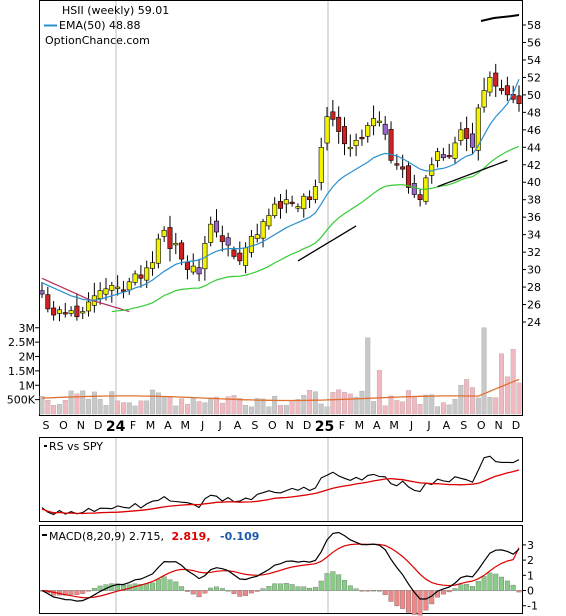 This screenshot has width=566, height=616. Describe the element at coordinates (534, 305) in the screenshot. I see `price-tick-label: 26` at that location.